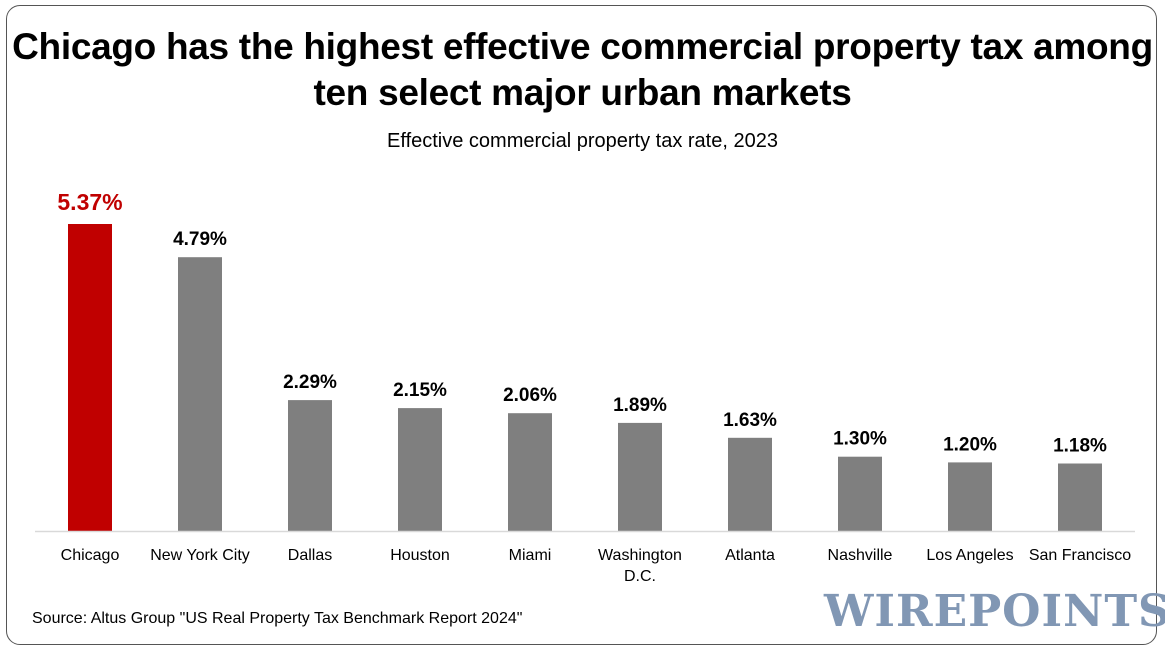 The image size is (1165, 652). I want to click on data-label-8: 1.30%, so click(860, 439).